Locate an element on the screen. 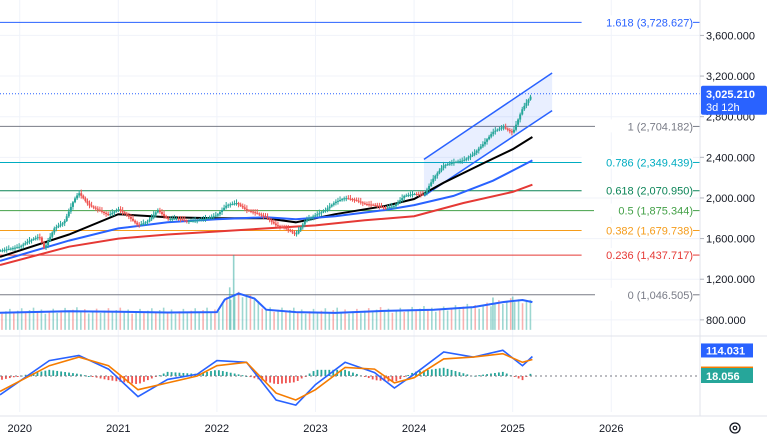  oscillator-value-blue: 114.031 is located at coordinates (725, 351).